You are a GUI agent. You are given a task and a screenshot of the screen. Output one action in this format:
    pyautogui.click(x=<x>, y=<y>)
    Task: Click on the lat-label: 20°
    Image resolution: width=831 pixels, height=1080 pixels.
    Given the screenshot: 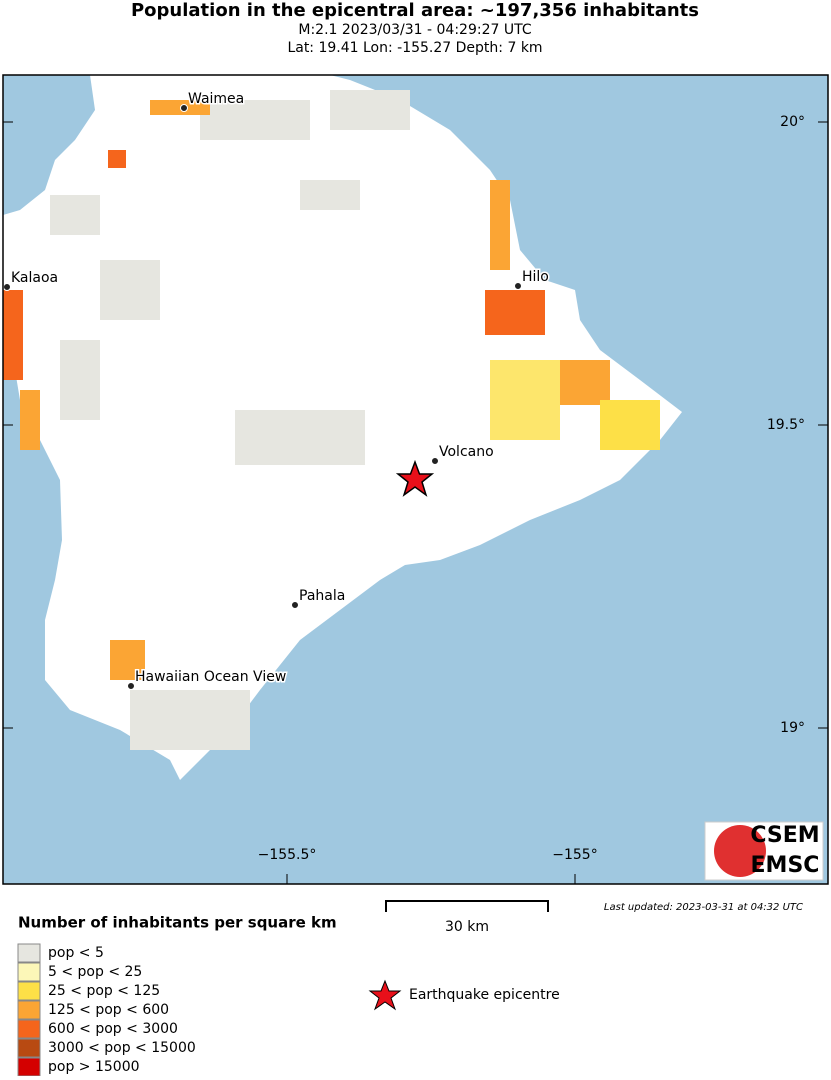 What is the action you would take?
    pyautogui.click(x=792, y=122)
    